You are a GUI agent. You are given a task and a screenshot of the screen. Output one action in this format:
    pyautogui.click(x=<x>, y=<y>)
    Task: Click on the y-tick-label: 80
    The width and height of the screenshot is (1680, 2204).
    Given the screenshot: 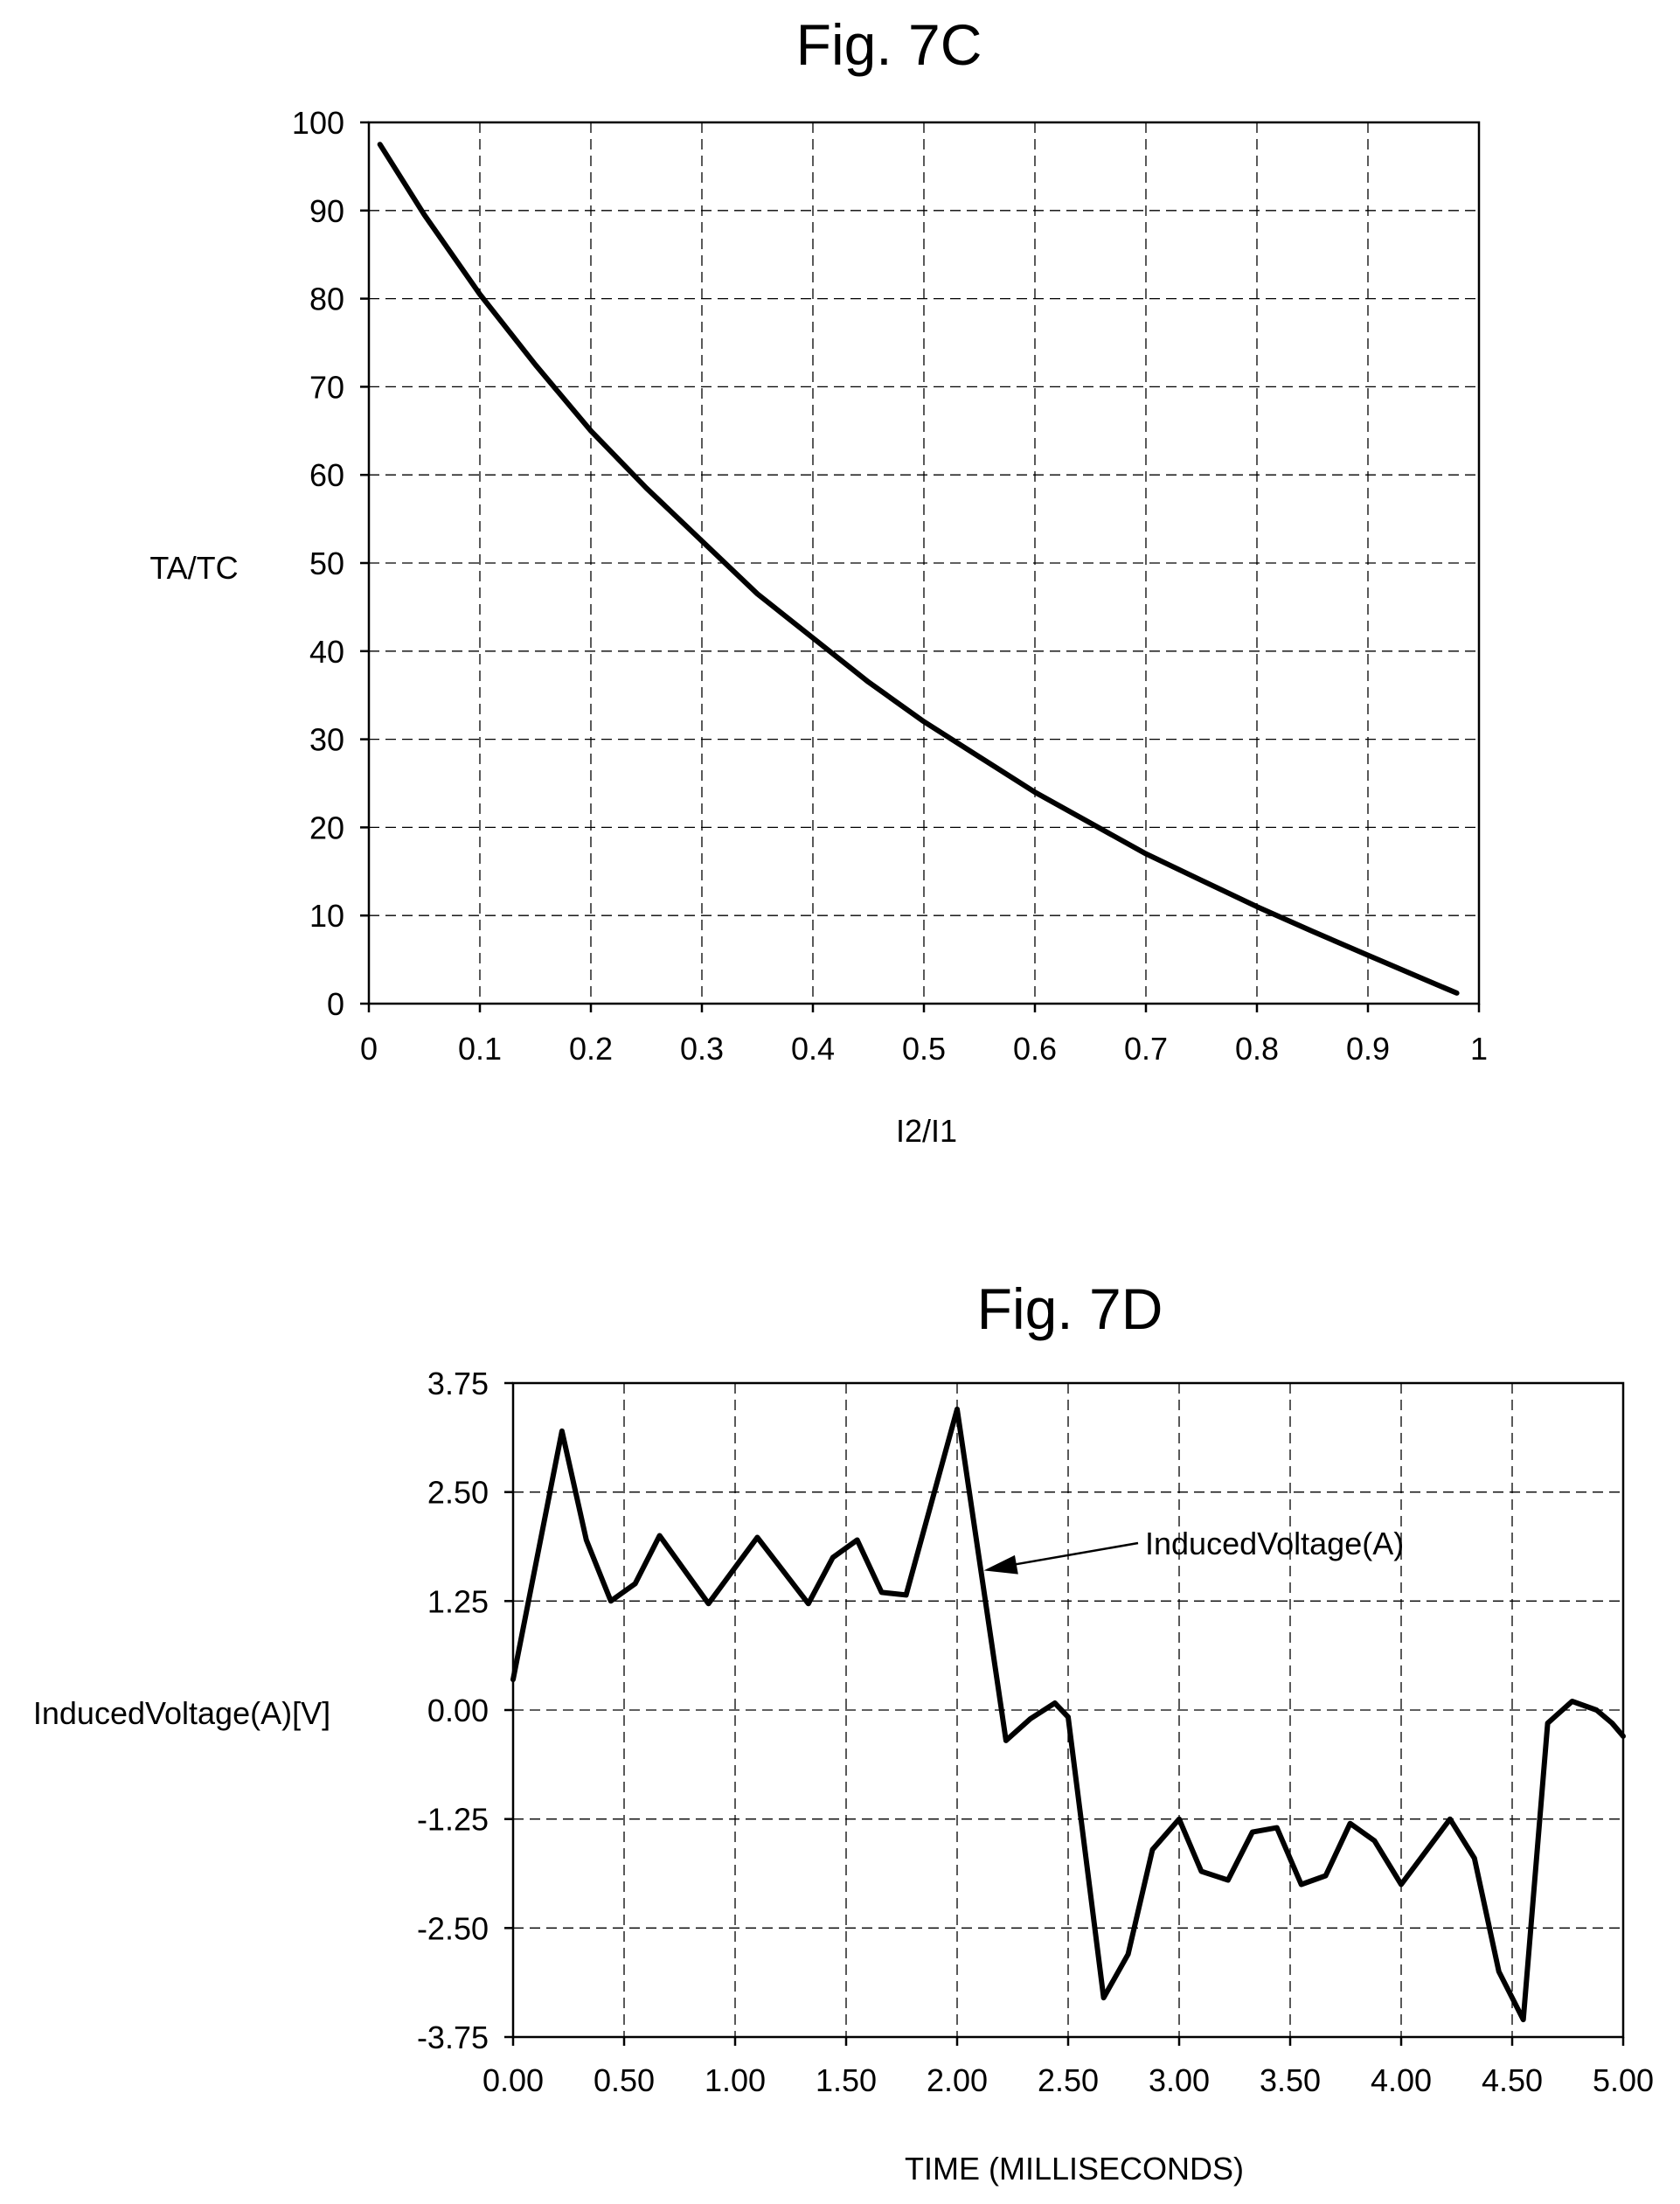 What is the action you would take?
    pyautogui.click(x=326, y=299)
    